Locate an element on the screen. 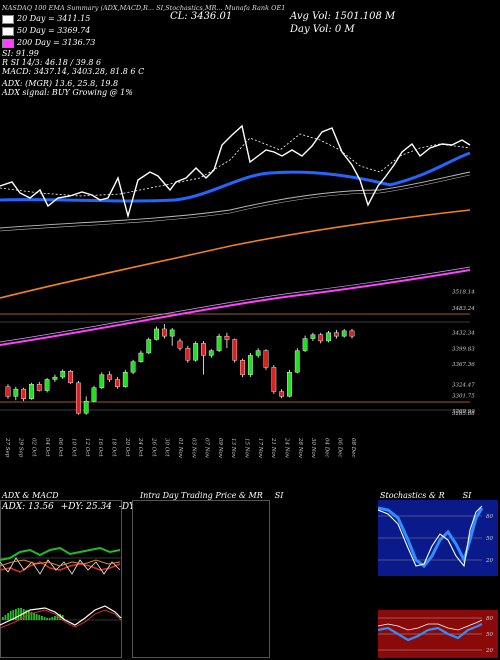 This screenshot has height=660, width=500. y-tick-label: 3518.14 is located at coordinates (463, 292).